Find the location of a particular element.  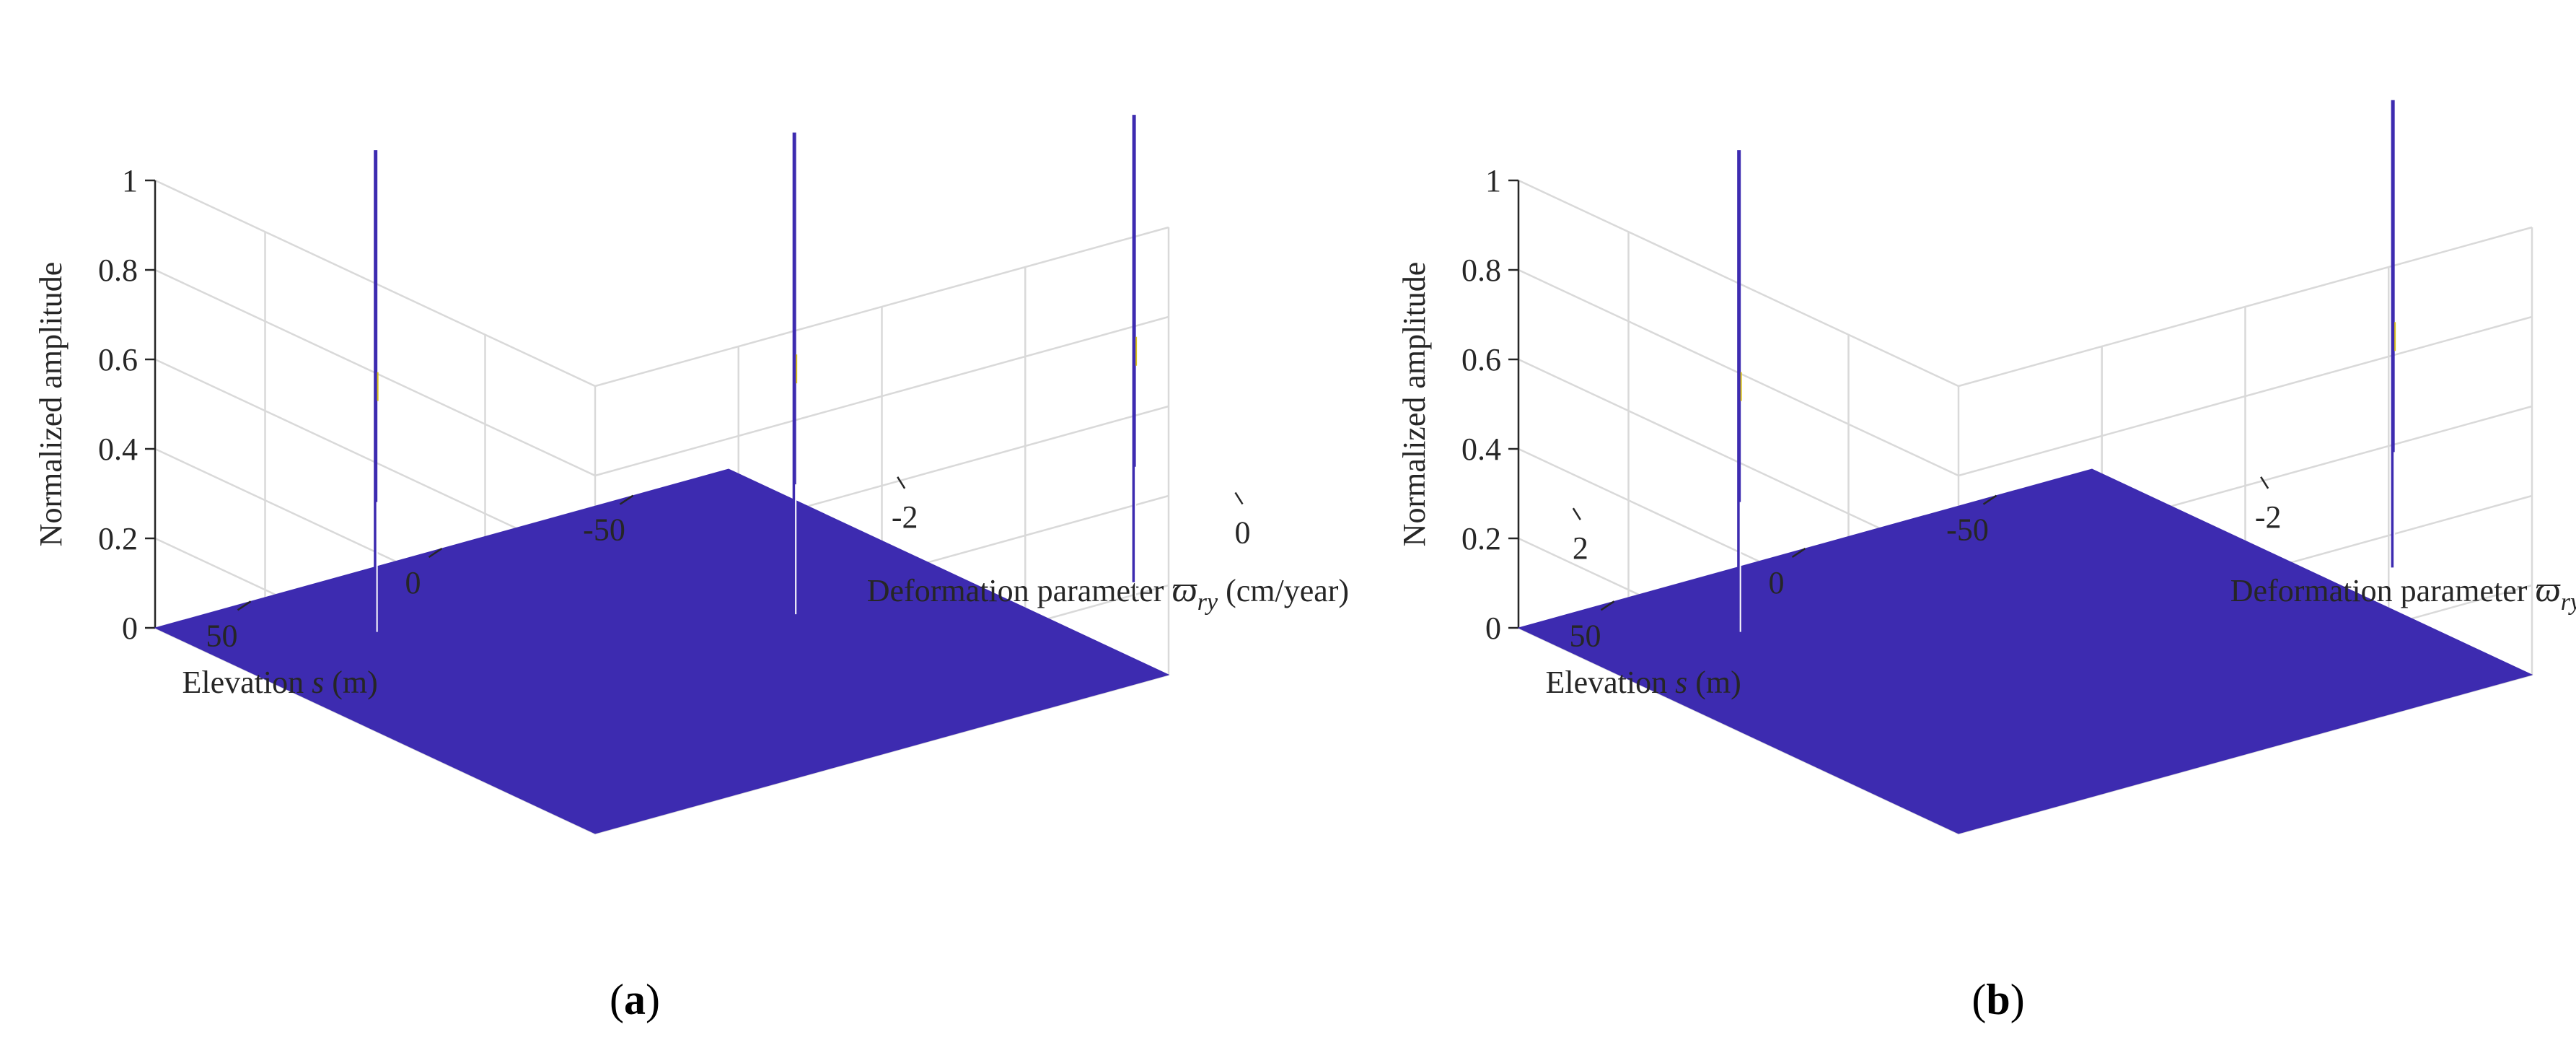

x-tick-label: 0 is located at coordinates (1243, 533).